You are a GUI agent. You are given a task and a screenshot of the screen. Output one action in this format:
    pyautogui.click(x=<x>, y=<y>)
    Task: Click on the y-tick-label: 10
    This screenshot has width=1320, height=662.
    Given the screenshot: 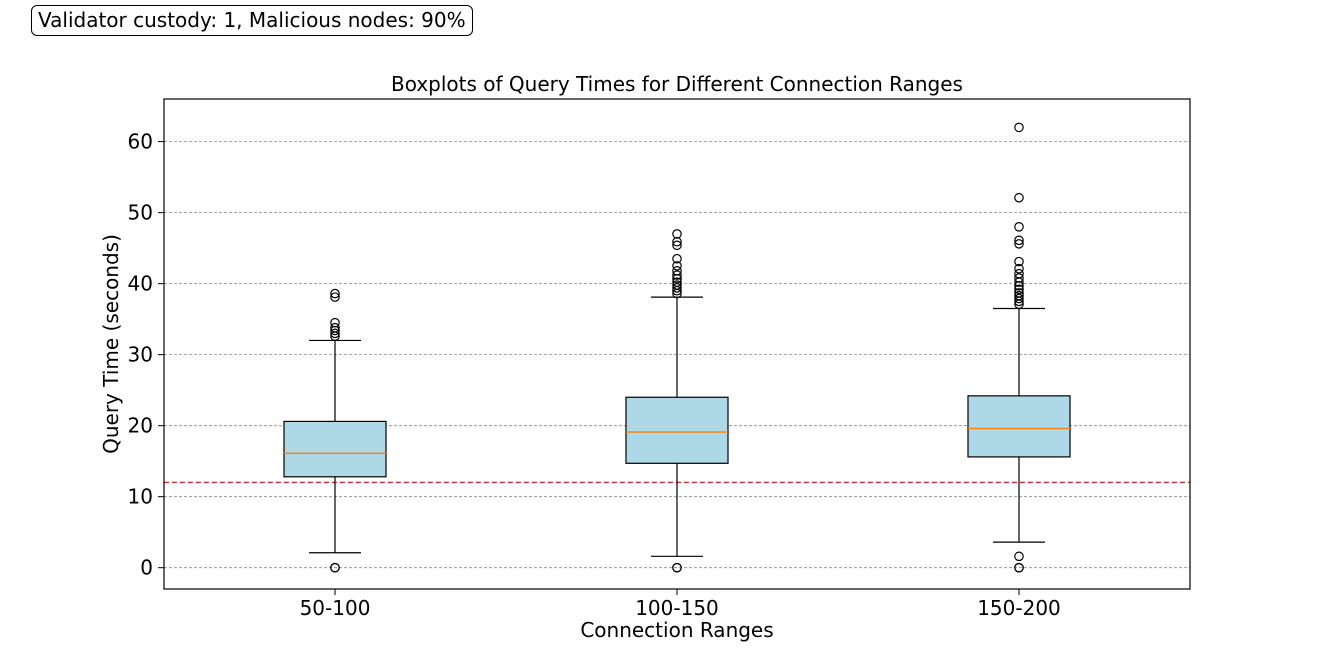 What is the action you would take?
    pyautogui.click(x=140, y=497)
    